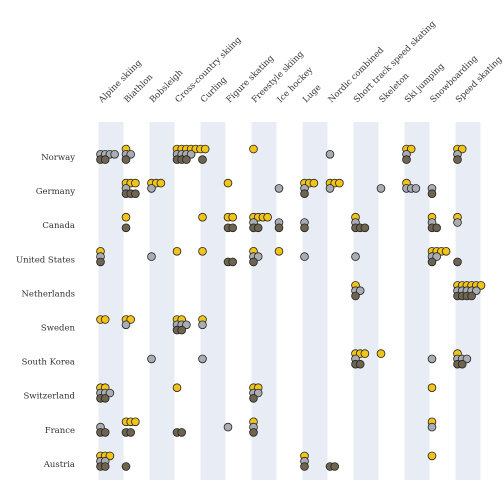 This screenshot has height=504, width=504. I want to click on medal-gold-austria-alpine-skiing, so click(110, 456).